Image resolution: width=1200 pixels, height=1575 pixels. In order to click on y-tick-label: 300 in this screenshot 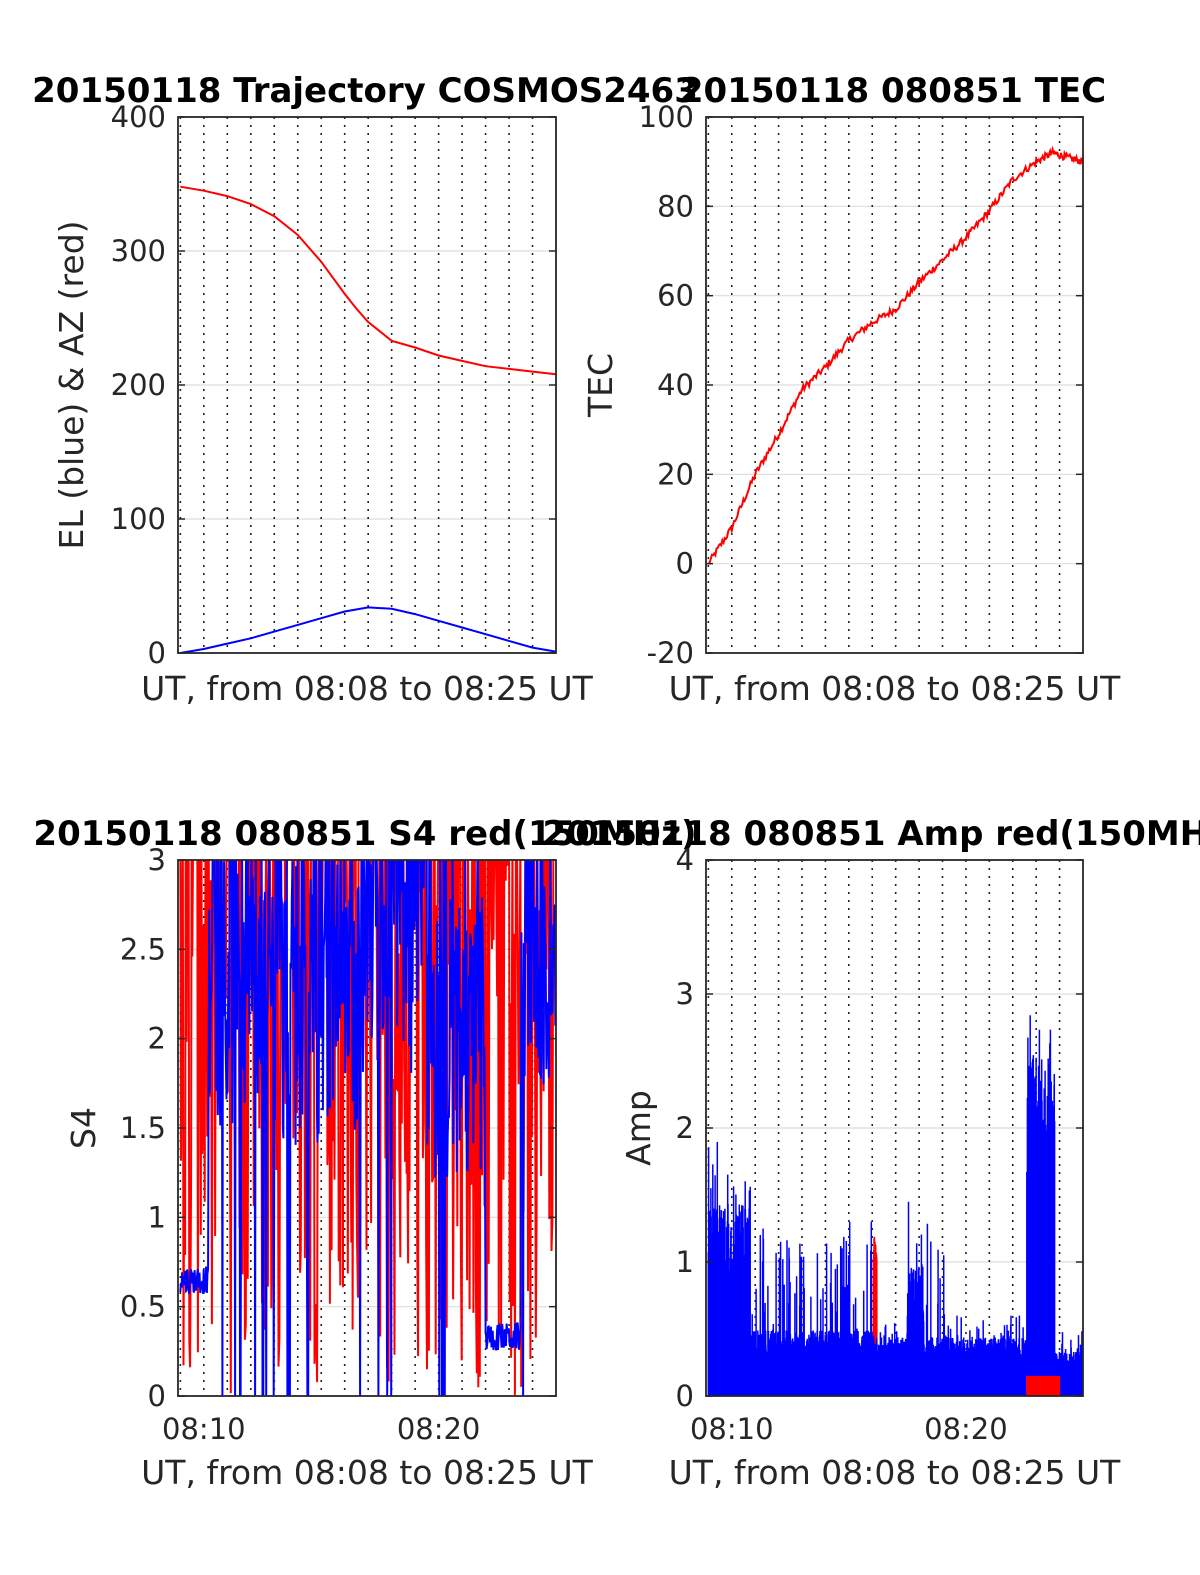, I will do `click(138, 251)`.